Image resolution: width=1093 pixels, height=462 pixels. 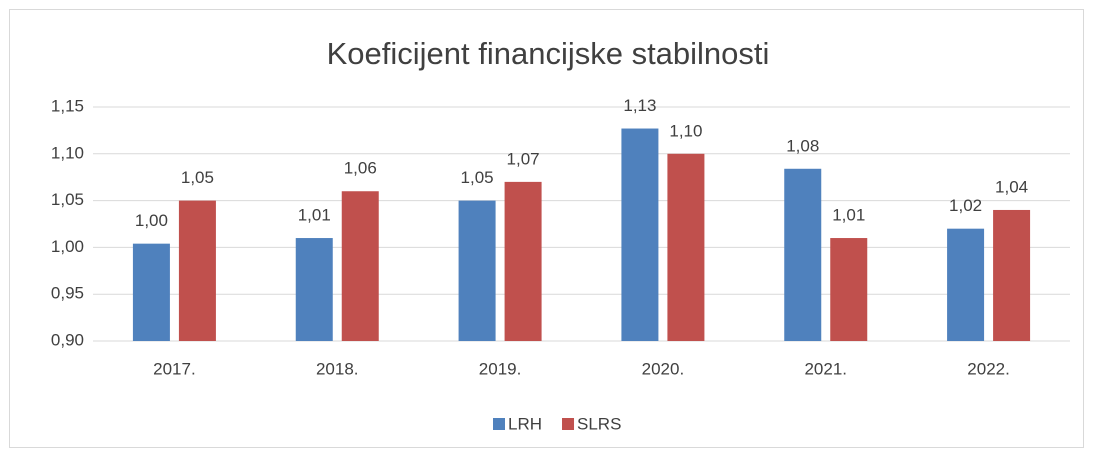 I want to click on data-label: 1,08, so click(x=802, y=145).